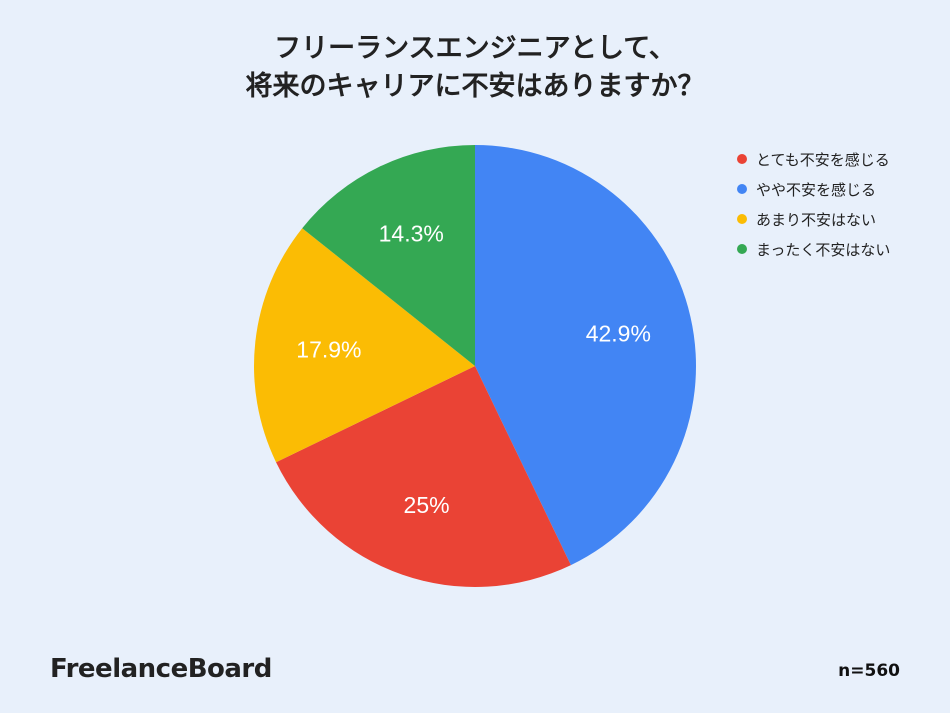 The image size is (950, 713). I want to click on legend-item-2: やや不安を感じる, so click(813, 189).